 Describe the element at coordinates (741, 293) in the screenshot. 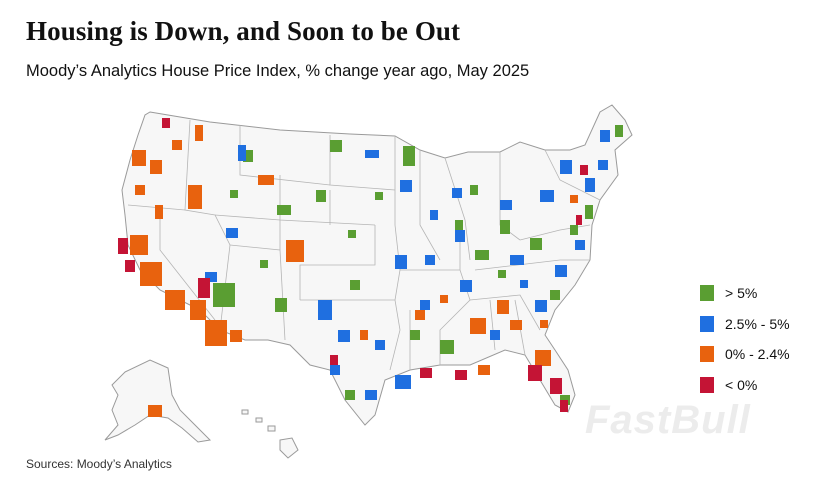

I see `legend-label: > 5%` at that location.